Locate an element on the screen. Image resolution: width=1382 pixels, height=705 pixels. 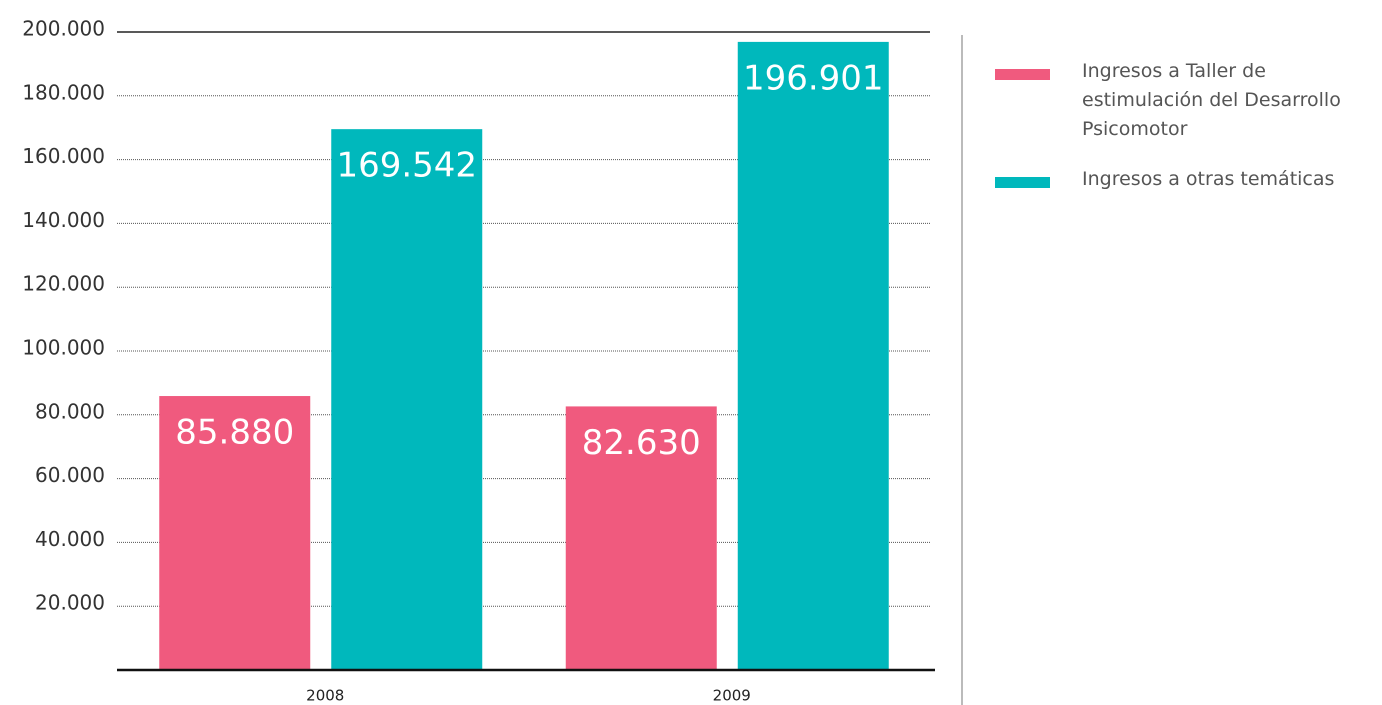
y-tick-label: 180.000 is located at coordinates (63, 92).